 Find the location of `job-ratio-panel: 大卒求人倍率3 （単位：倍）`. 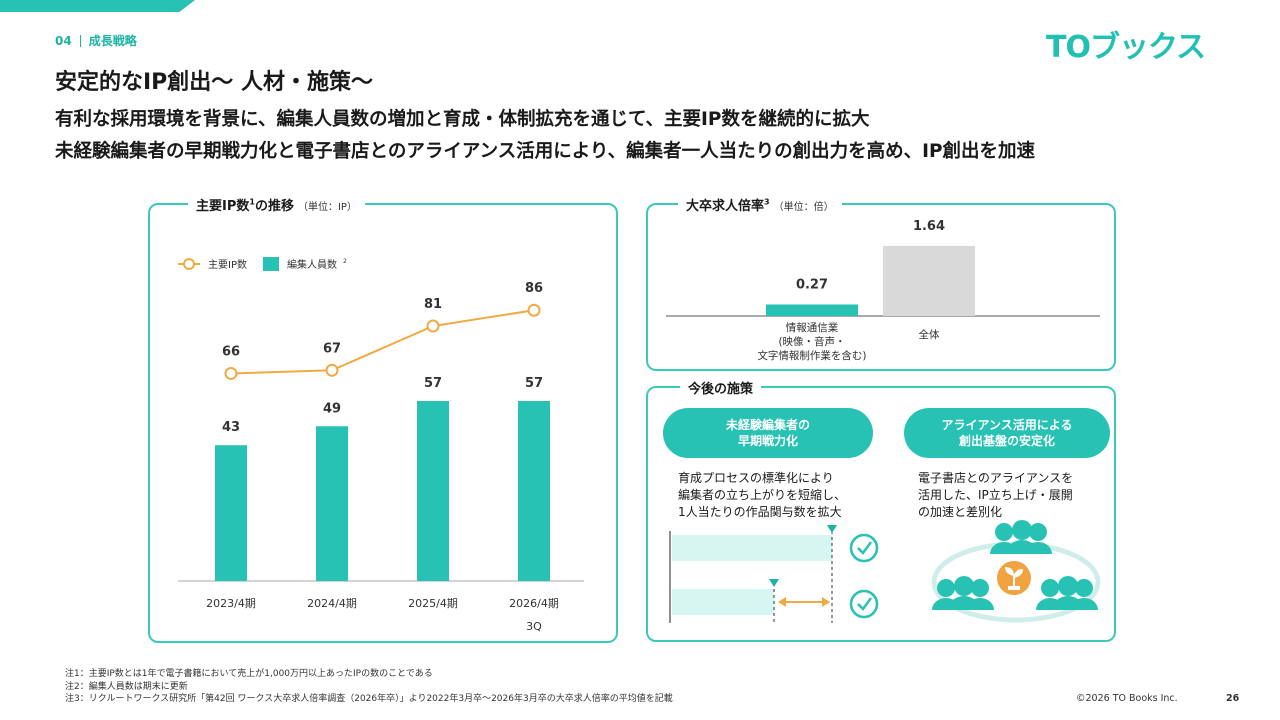

job-ratio-panel: 大卒求人倍率3 （単位：倍） is located at coordinates (881, 283).